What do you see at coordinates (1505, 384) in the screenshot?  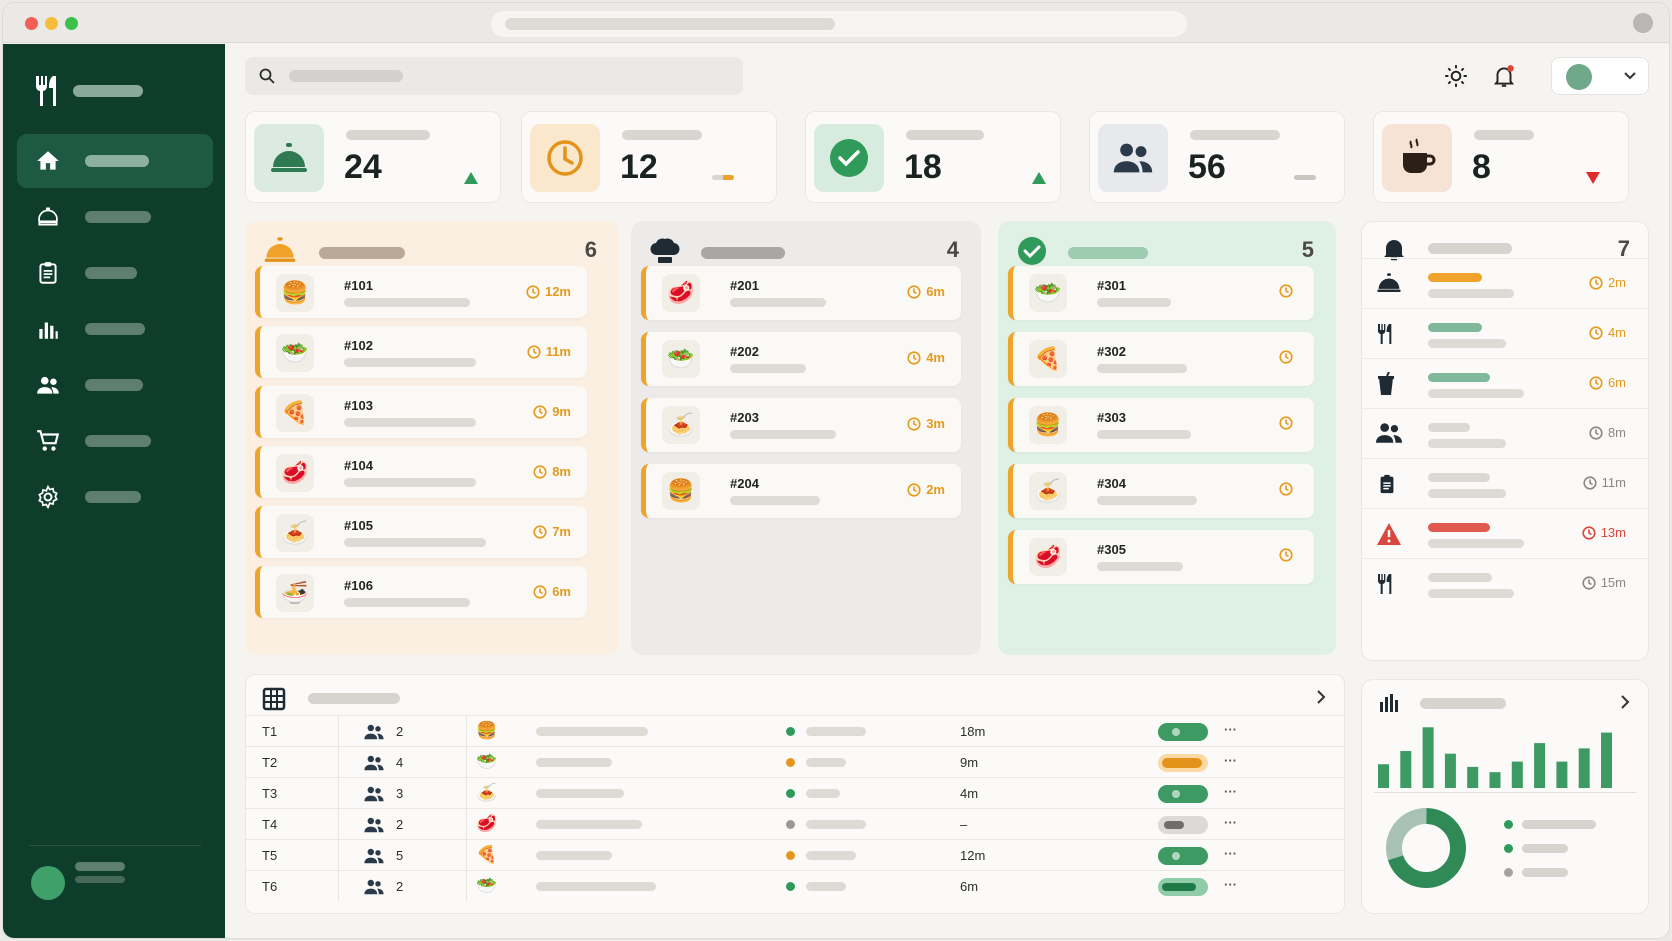 I see `alert-item: 6m` at bounding box center [1505, 384].